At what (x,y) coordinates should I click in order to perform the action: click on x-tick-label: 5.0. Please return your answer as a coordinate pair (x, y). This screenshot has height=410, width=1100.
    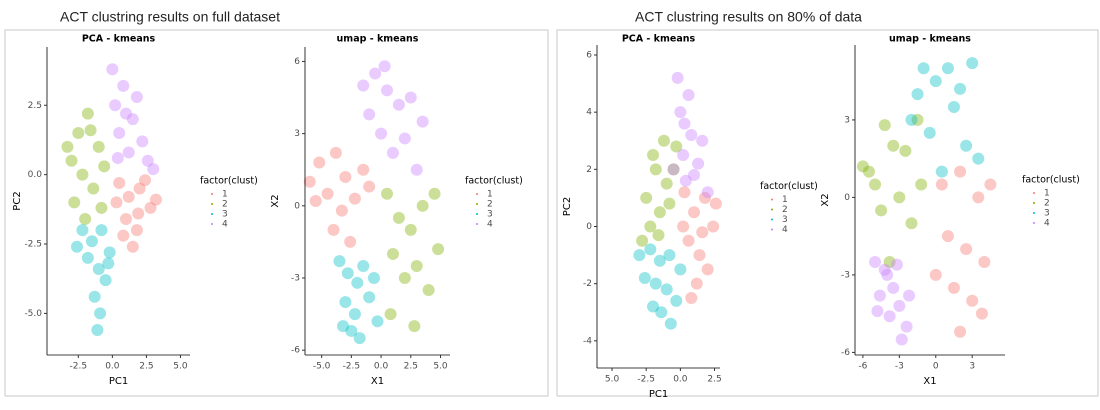
    Looking at the image, I should click on (180, 367).